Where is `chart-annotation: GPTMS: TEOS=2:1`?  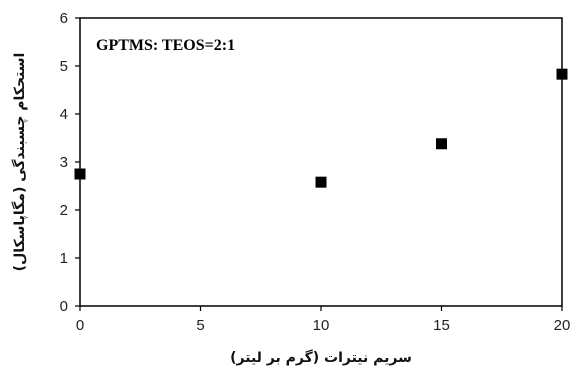 chart-annotation: GPTMS: TEOS=2:1 is located at coordinates (165, 45).